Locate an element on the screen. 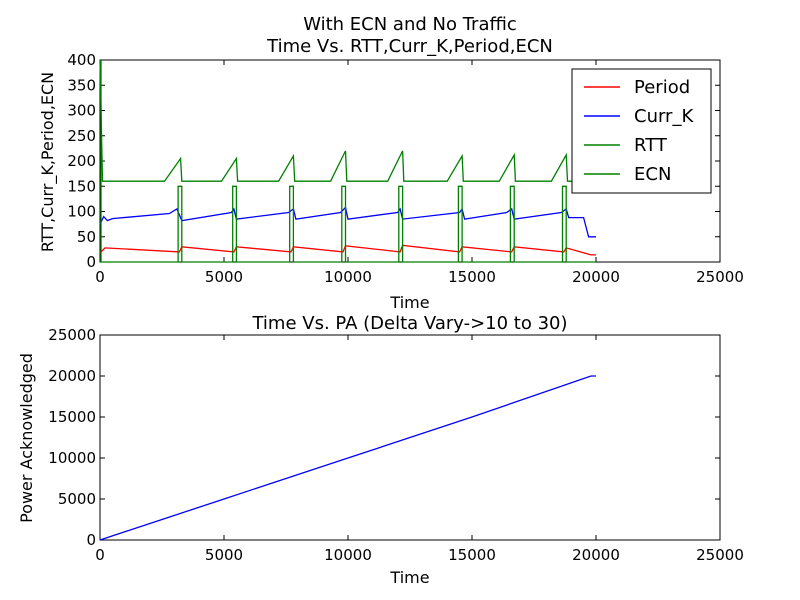 Image resolution: width=800 pixels, height=600 pixels. y-tick-label: 100 is located at coordinates (81, 212).